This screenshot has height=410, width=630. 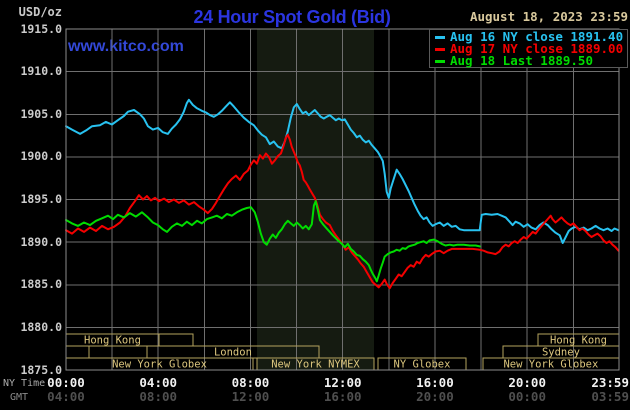 What do you see at coordinates (610, 396) in the screenshot?
I see `gmt-tick-label: 03:59` at bounding box center [610, 396].